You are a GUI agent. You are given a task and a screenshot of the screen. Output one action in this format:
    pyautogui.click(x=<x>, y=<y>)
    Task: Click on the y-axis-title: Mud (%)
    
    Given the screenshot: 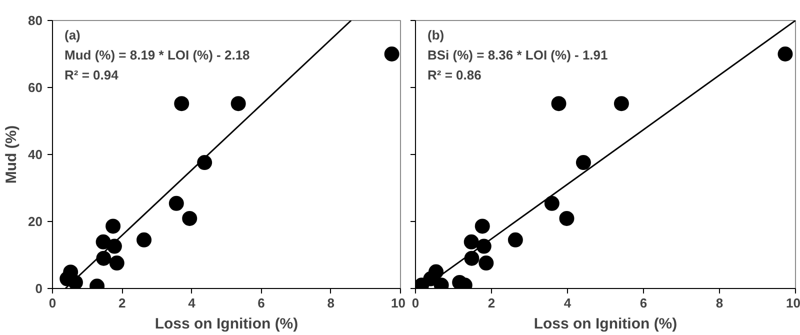 What is the action you would take?
    pyautogui.click(x=11, y=154)
    